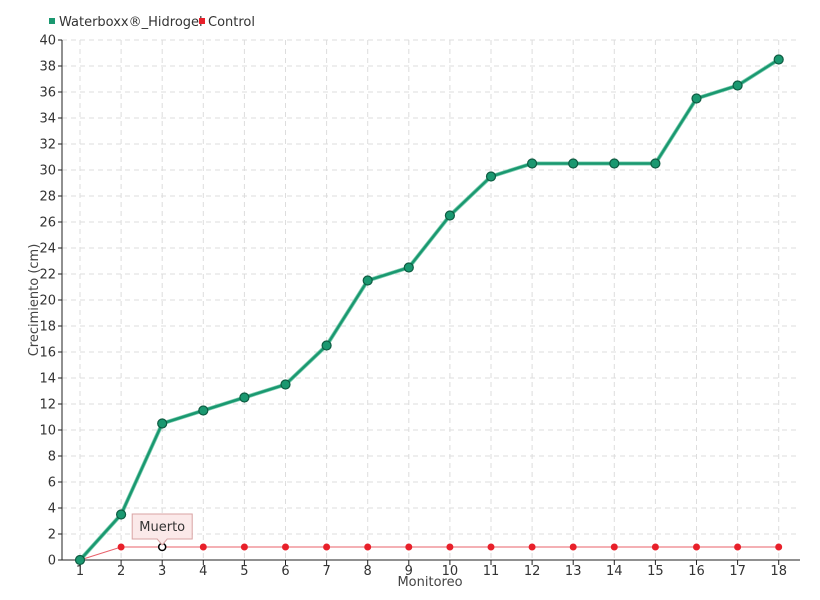 The width and height of the screenshot is (820, 600). I want to click on annotation-layer: Muerto, so click(162, 529).